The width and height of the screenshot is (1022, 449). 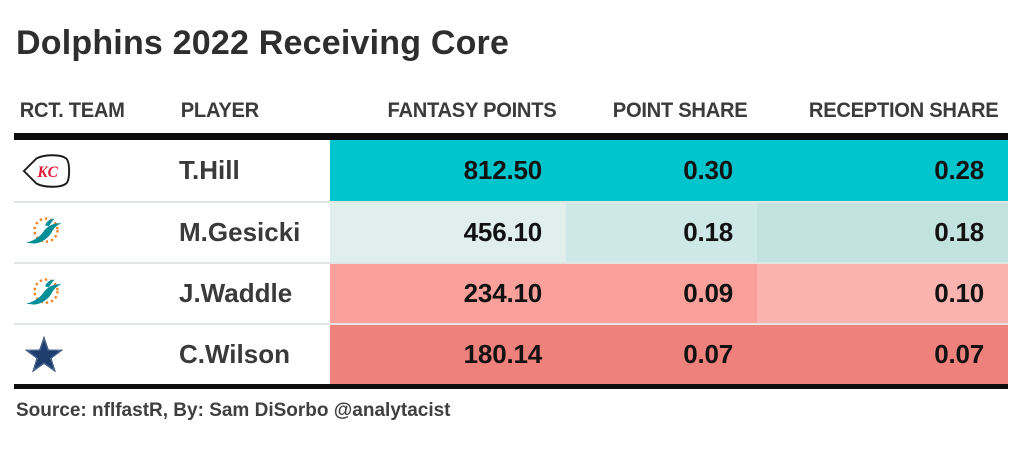 I want to click on page-title: Dolphins 2022 Receiving Core, so click(x=263, y=43).